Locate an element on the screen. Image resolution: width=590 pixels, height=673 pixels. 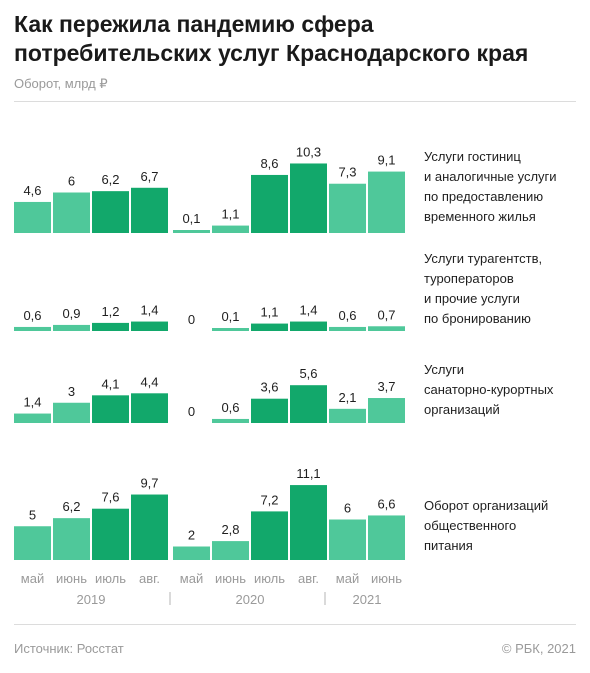
value-label-s2-3: 1,2 is located at coordinates (110, 311).